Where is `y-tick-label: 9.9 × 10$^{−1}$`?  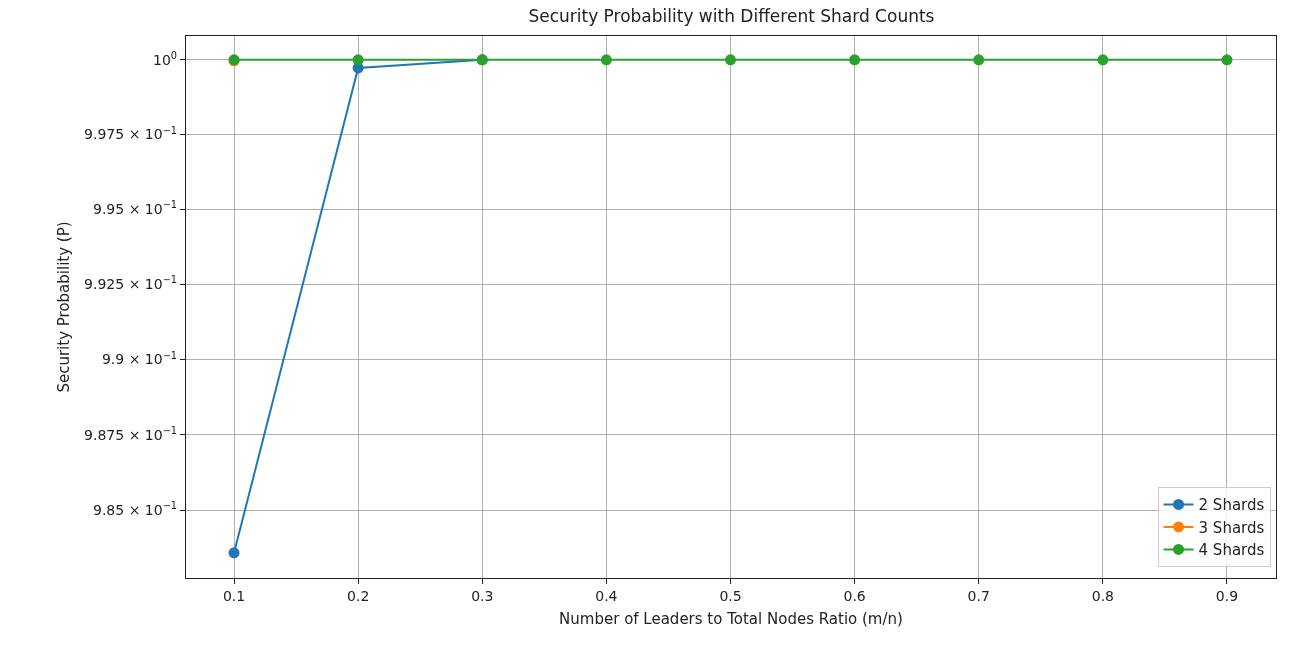 y-tick-label: 9.9 × 10$^{−1}$ is located at coordinates (139, 358).